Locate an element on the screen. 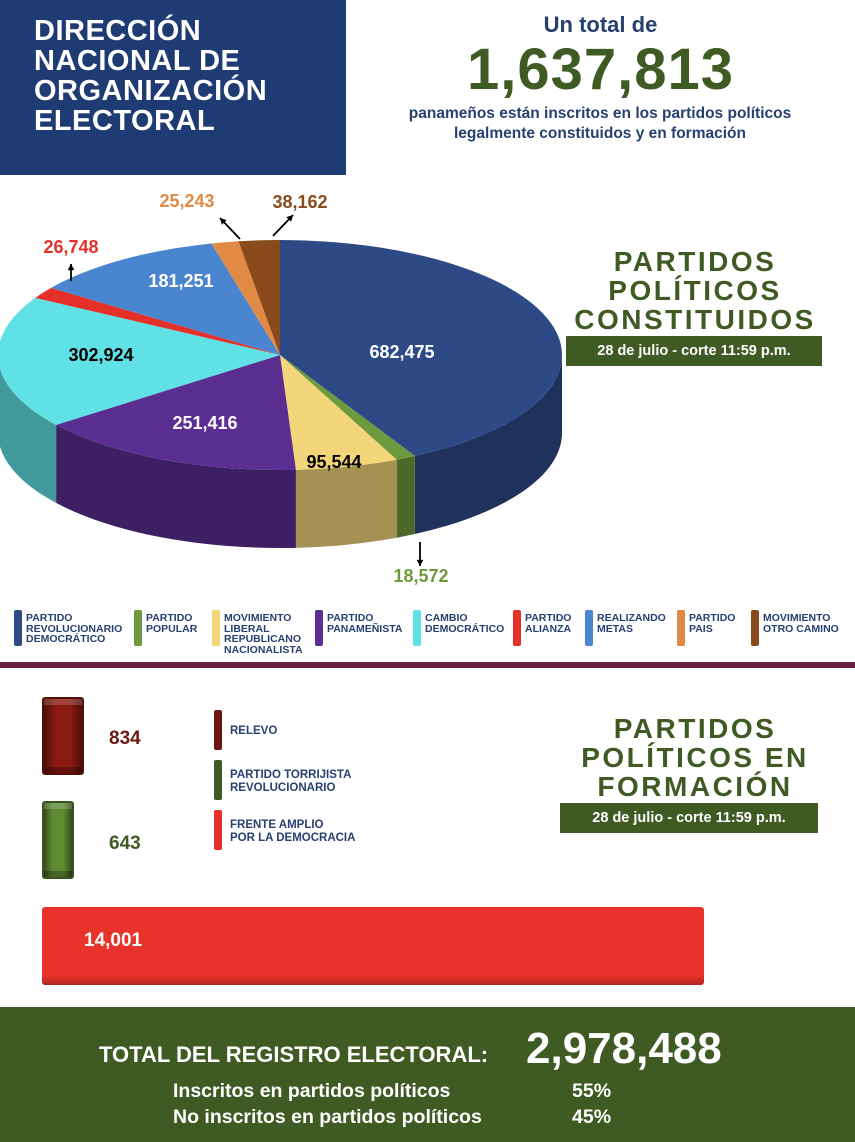 The width and height of the screenshot is (855, 1142). footer-row-registered-pct: 55% is located at coordinates (592, 1091).